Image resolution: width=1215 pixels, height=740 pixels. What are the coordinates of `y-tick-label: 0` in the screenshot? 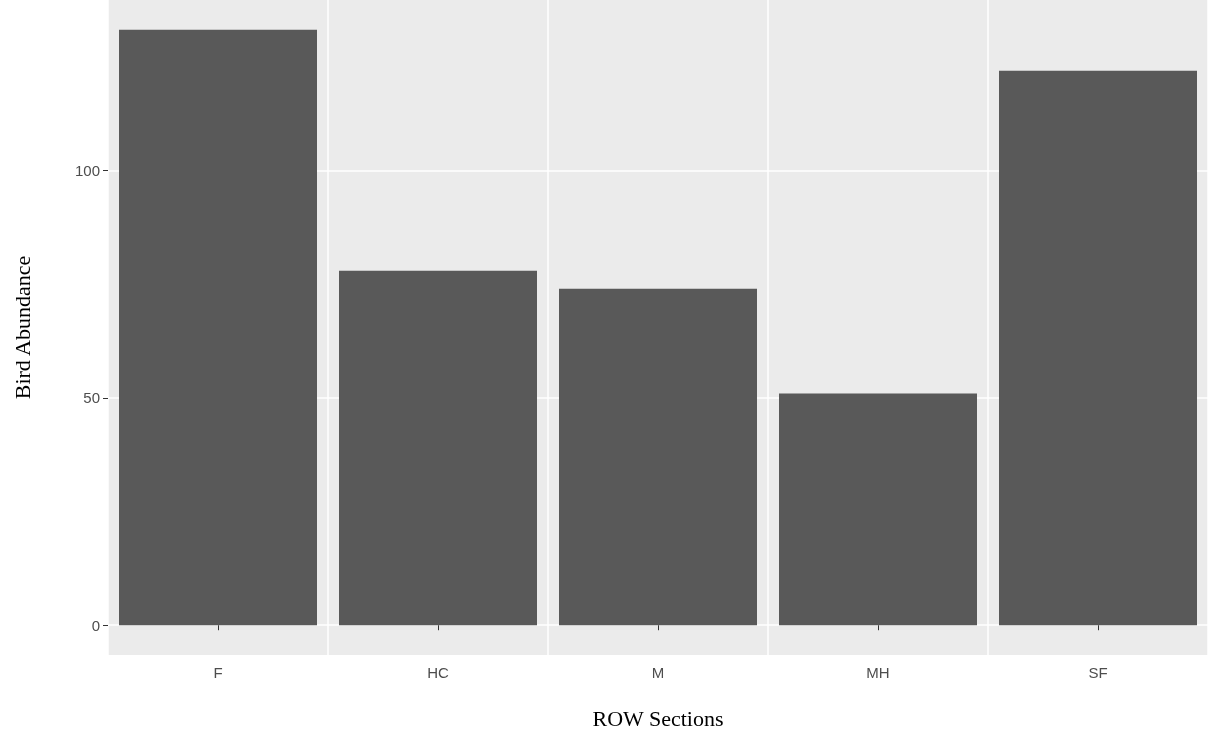 It's located at (95, 625).